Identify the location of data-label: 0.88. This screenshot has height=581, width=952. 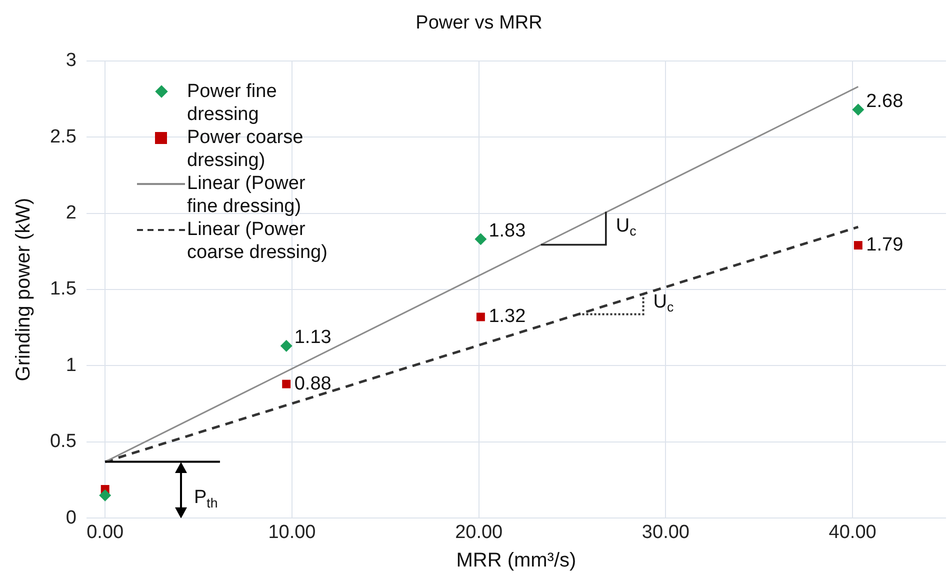
(313, 383).